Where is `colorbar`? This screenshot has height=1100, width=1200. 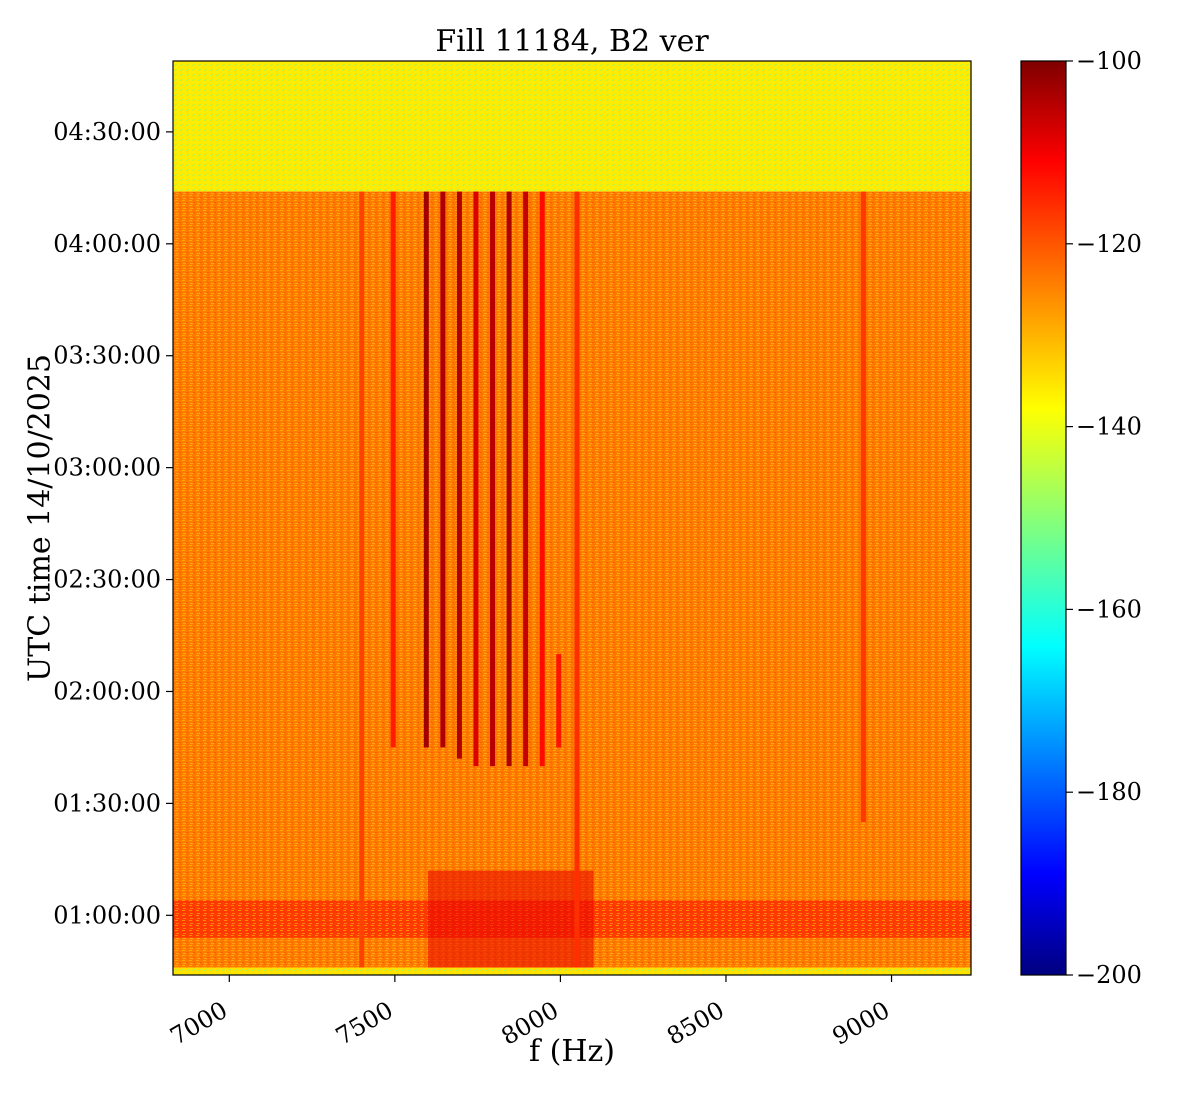 colorbar is located at coordinates (1043, 518).